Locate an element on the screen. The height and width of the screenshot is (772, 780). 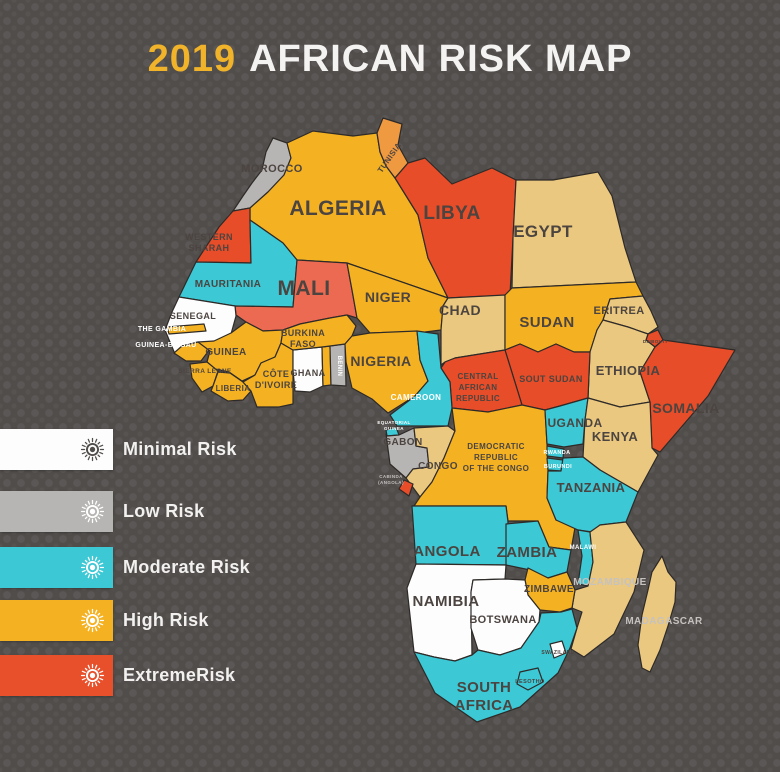
label-namibia: NAMIBIA is located at coordinates (446, 601).